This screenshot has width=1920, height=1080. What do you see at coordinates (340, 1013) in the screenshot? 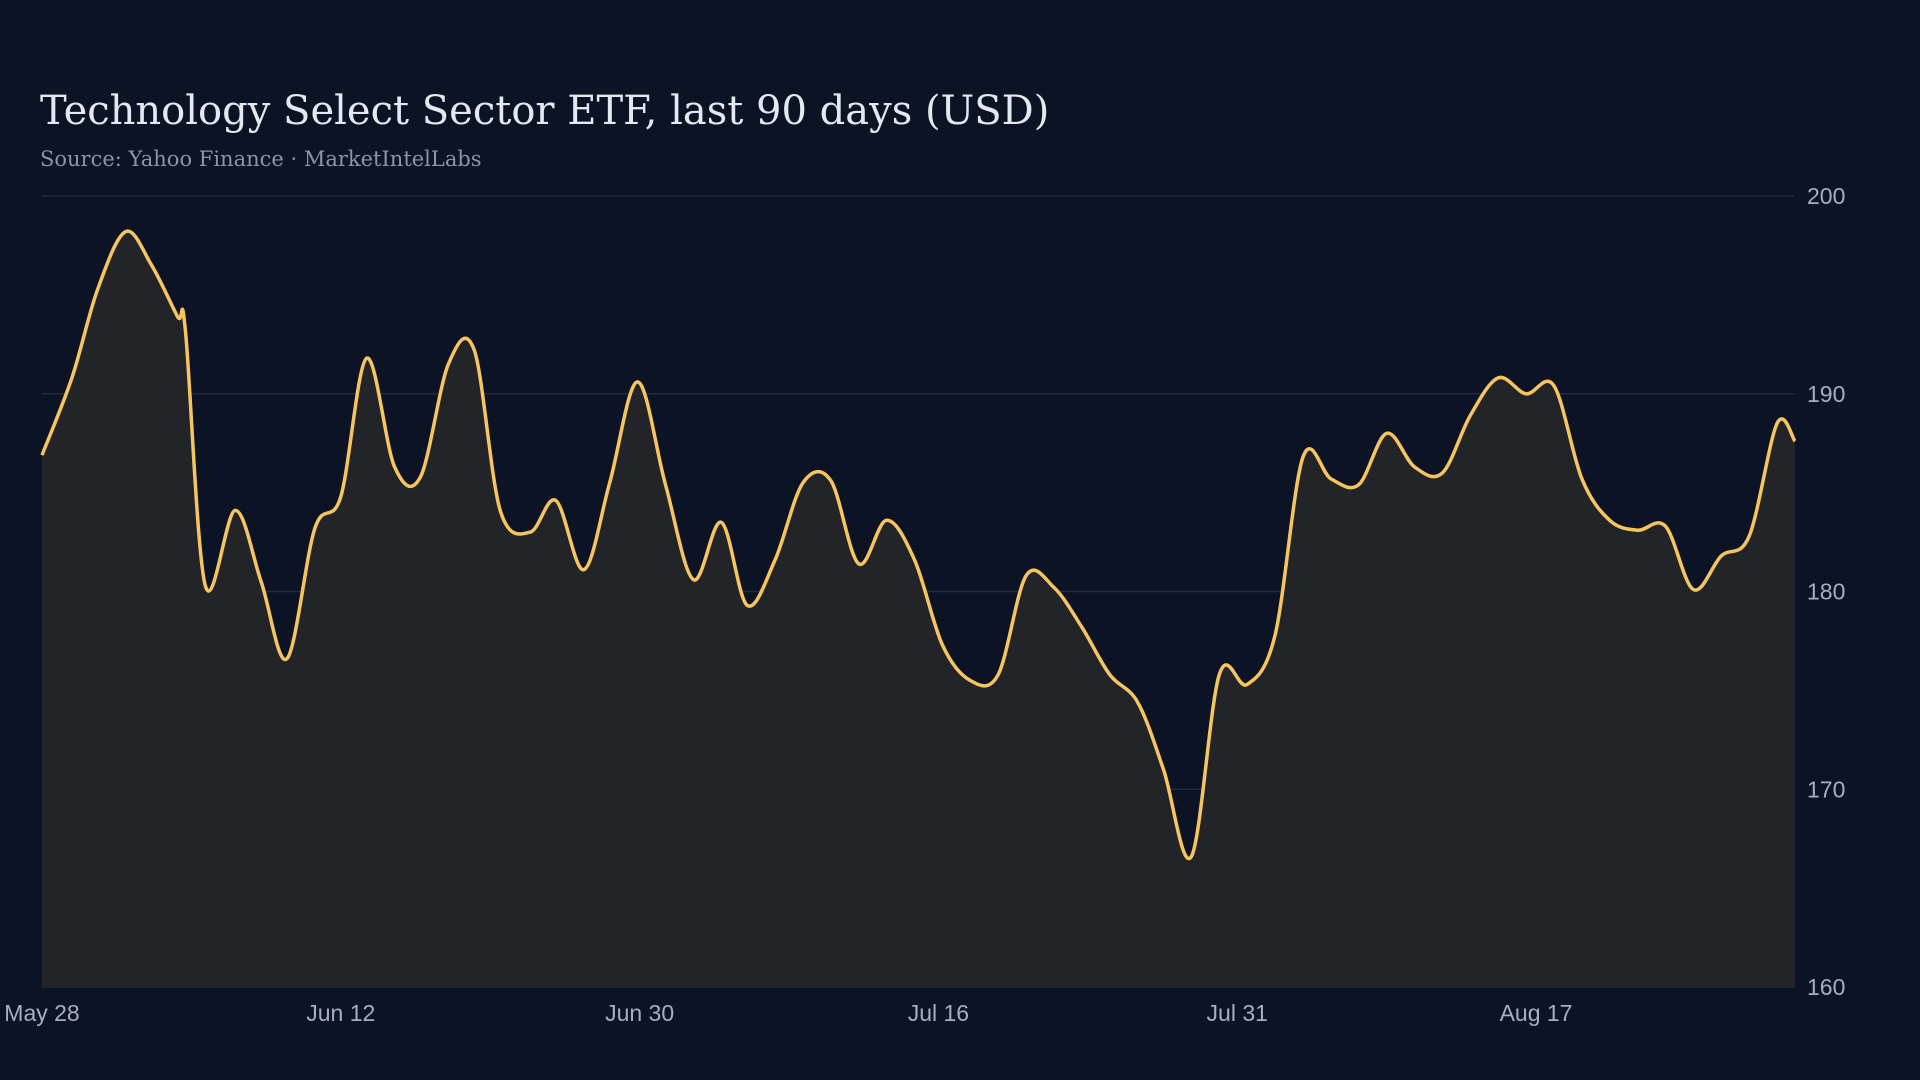
I see `x-tick-label: Jun 12` at bounding box center [340, 1013].